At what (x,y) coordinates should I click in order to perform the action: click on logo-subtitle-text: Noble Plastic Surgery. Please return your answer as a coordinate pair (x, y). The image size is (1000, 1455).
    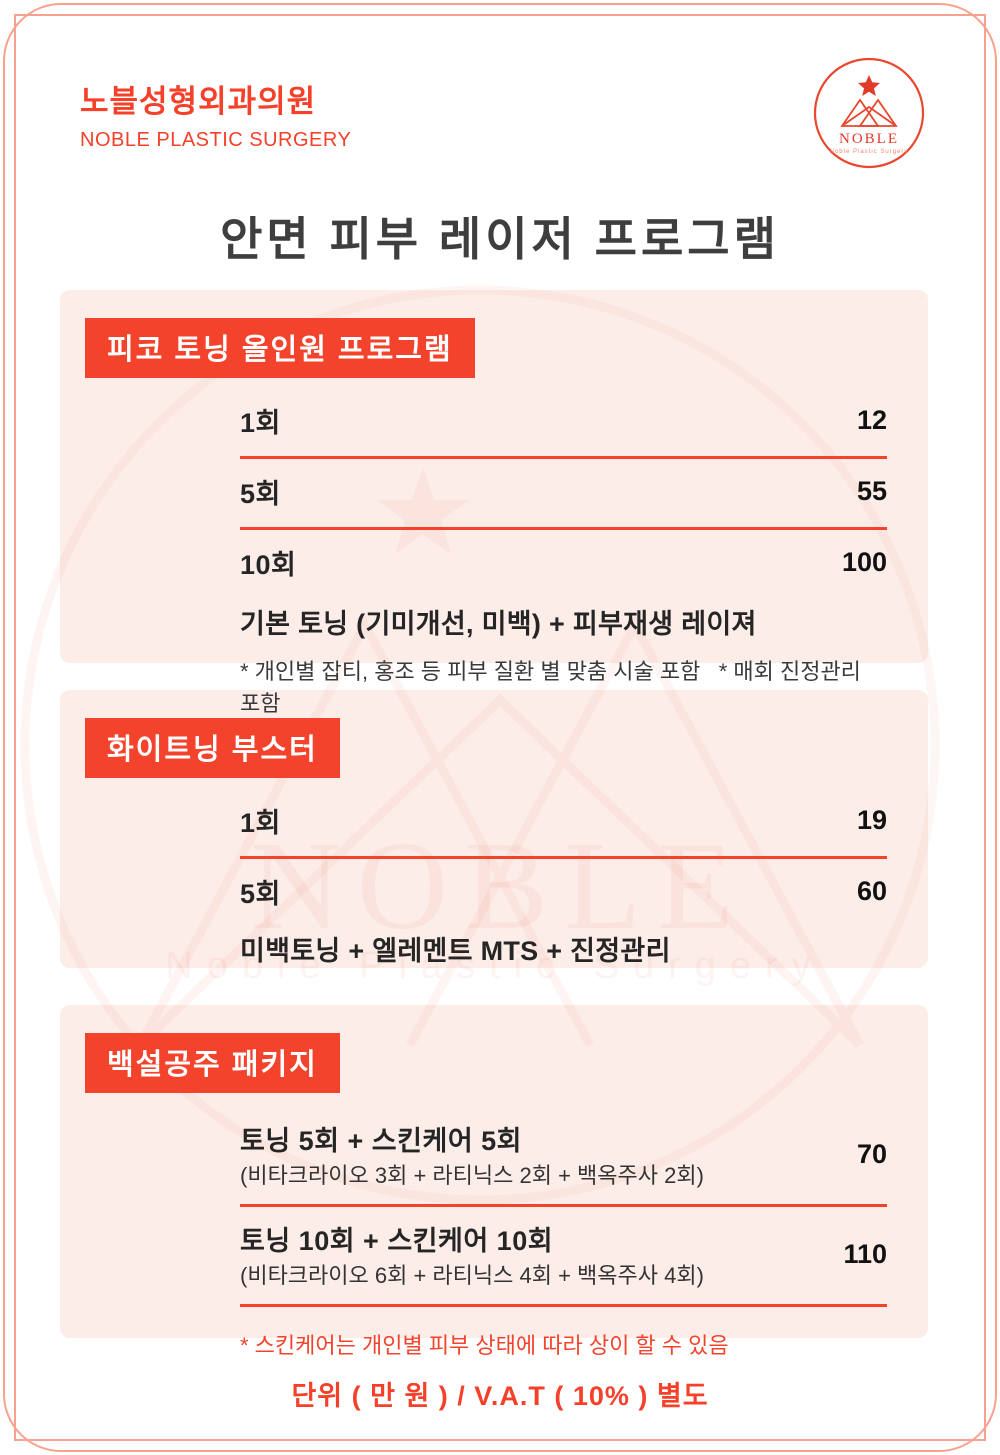
    Looking at the image, I should click on (869, 152).